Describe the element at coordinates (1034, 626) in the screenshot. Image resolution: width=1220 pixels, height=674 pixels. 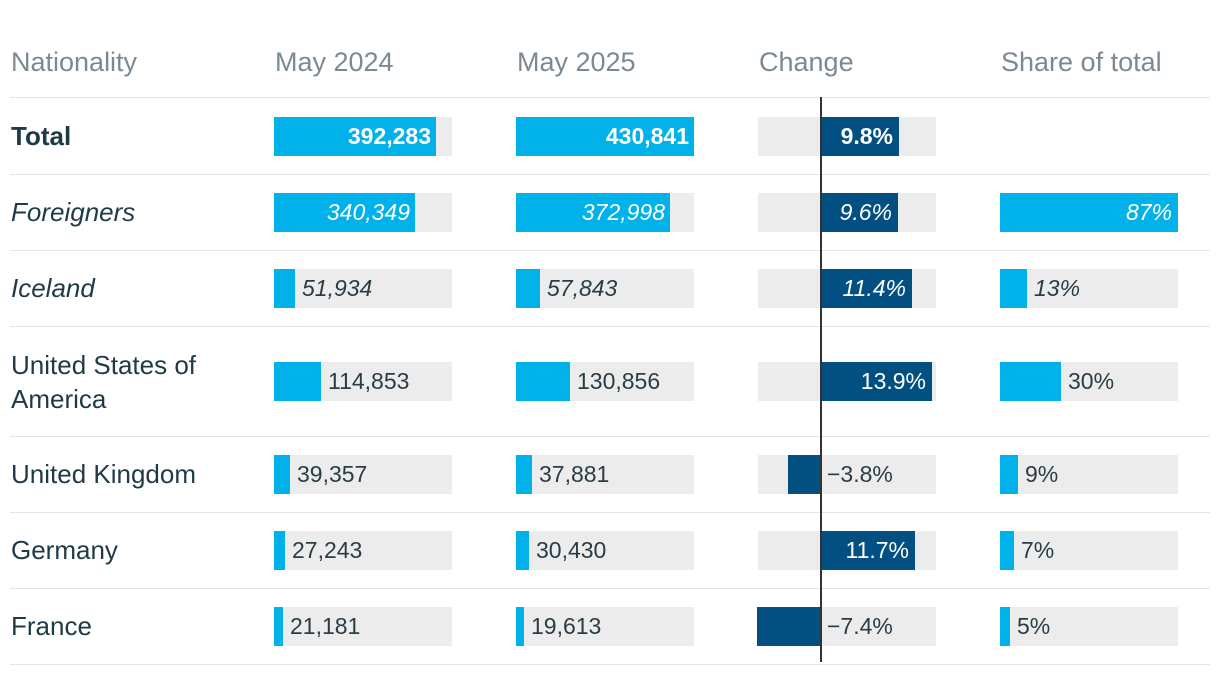
I see `share-label: 5%` at that location.